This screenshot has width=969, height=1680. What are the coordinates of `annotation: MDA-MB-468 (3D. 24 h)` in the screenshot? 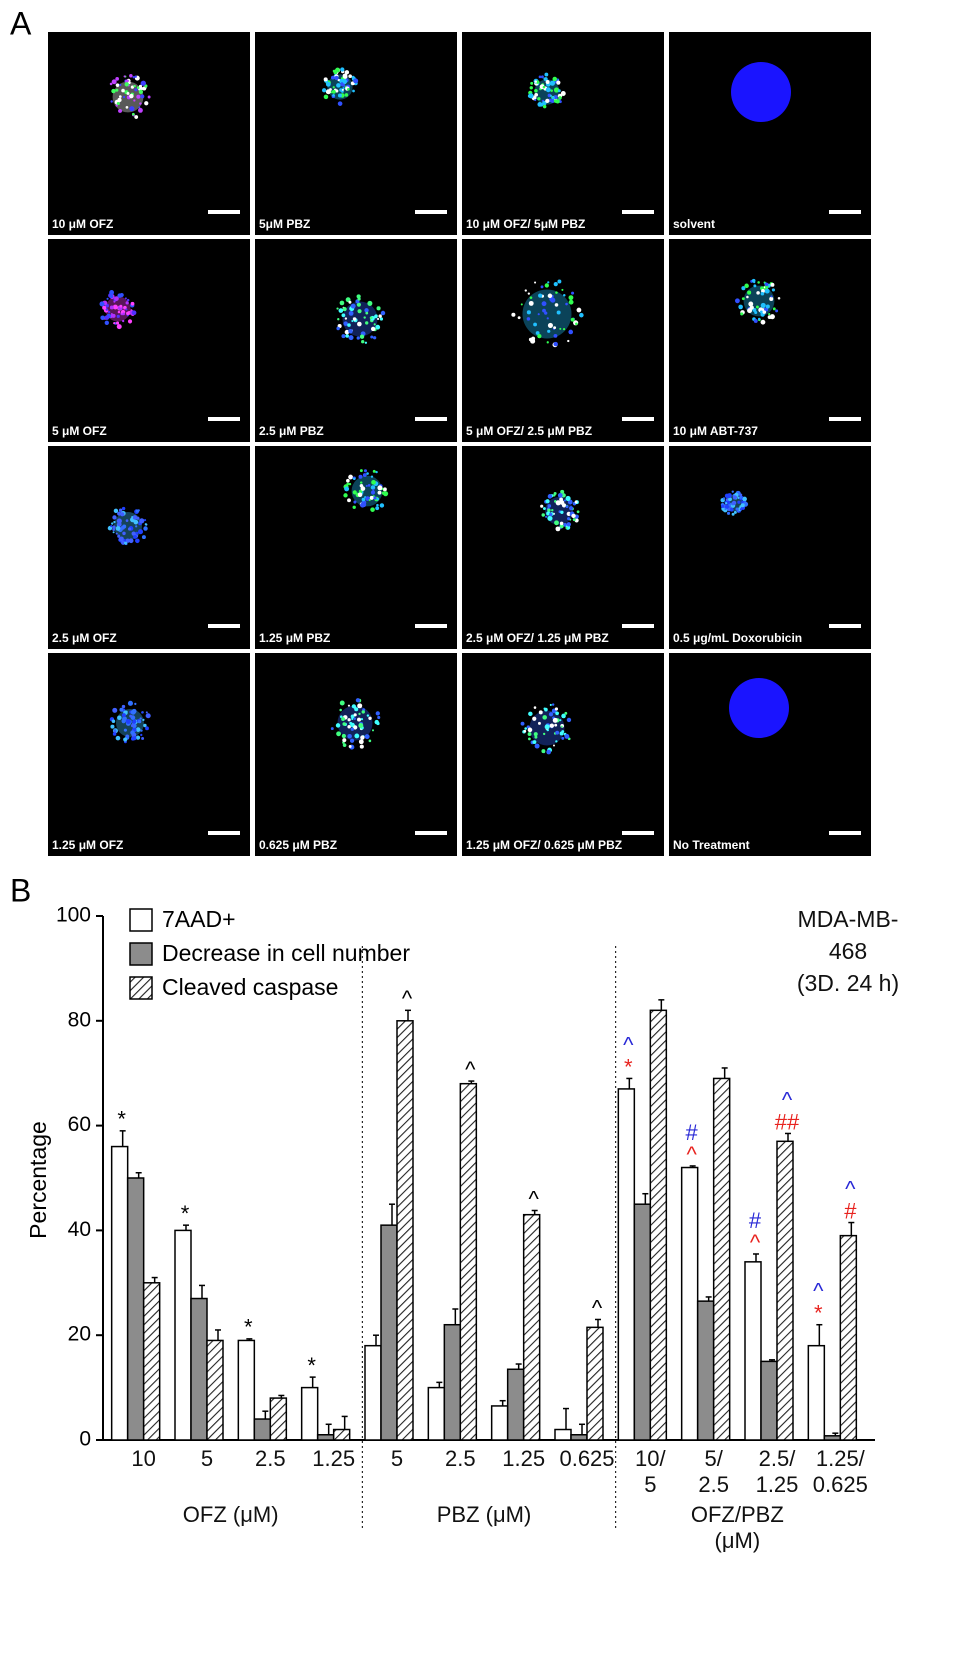 It's located at (848, 951).